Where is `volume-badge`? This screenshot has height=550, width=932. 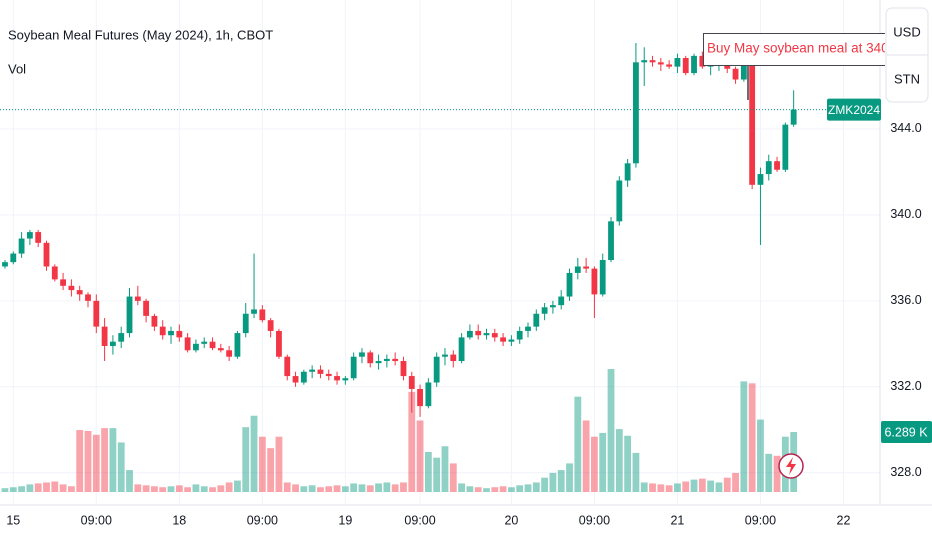
volume-badge is located at coordinates (906, 432).